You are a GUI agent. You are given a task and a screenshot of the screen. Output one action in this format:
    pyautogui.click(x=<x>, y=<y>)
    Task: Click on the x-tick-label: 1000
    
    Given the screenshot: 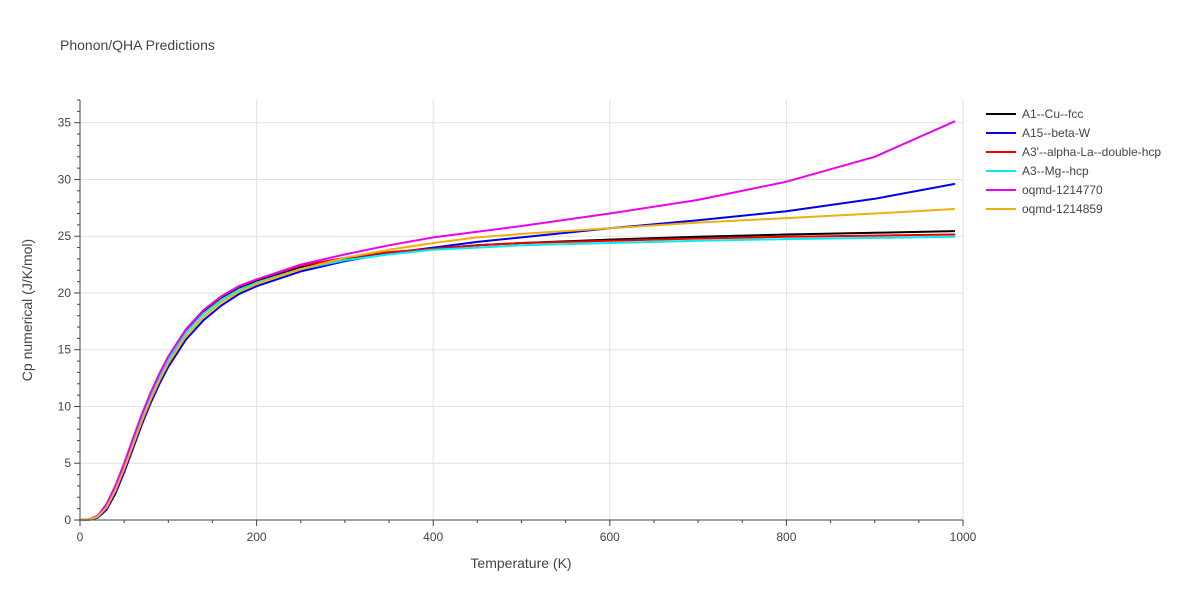 What is the action you would take?
    pyautogui.click(x=963, y=537)
    